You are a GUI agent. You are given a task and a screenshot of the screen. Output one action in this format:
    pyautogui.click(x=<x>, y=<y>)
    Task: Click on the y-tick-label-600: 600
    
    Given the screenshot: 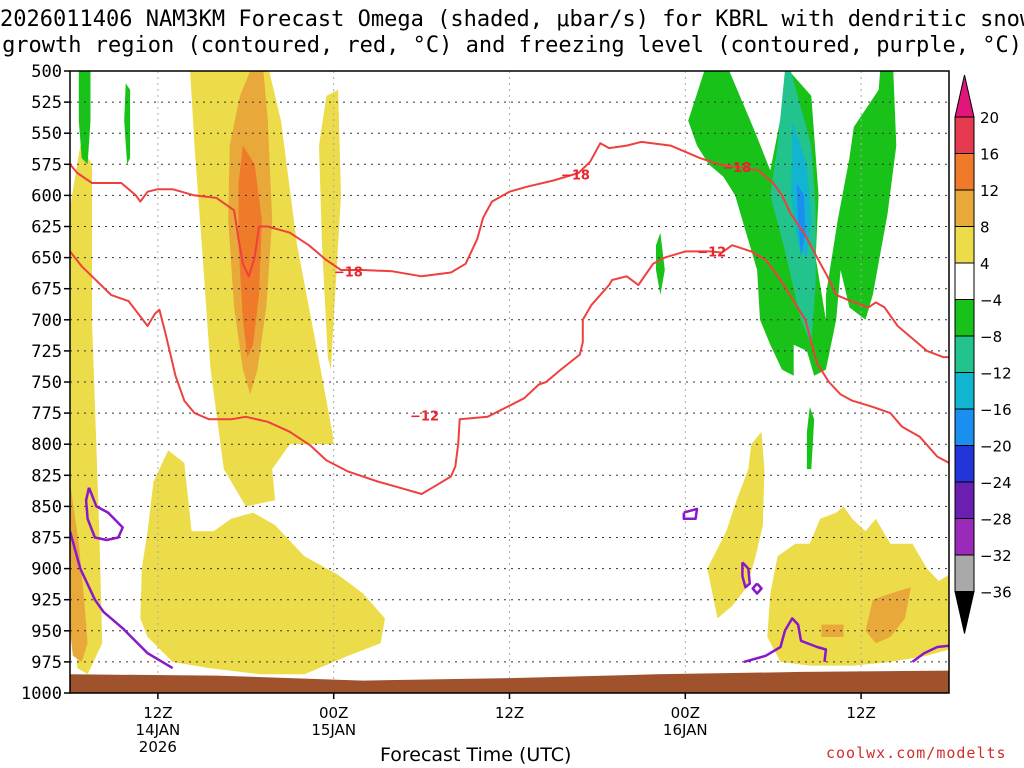 What is the action you would take?
    pyautogui.click(x=46, y=196)
    